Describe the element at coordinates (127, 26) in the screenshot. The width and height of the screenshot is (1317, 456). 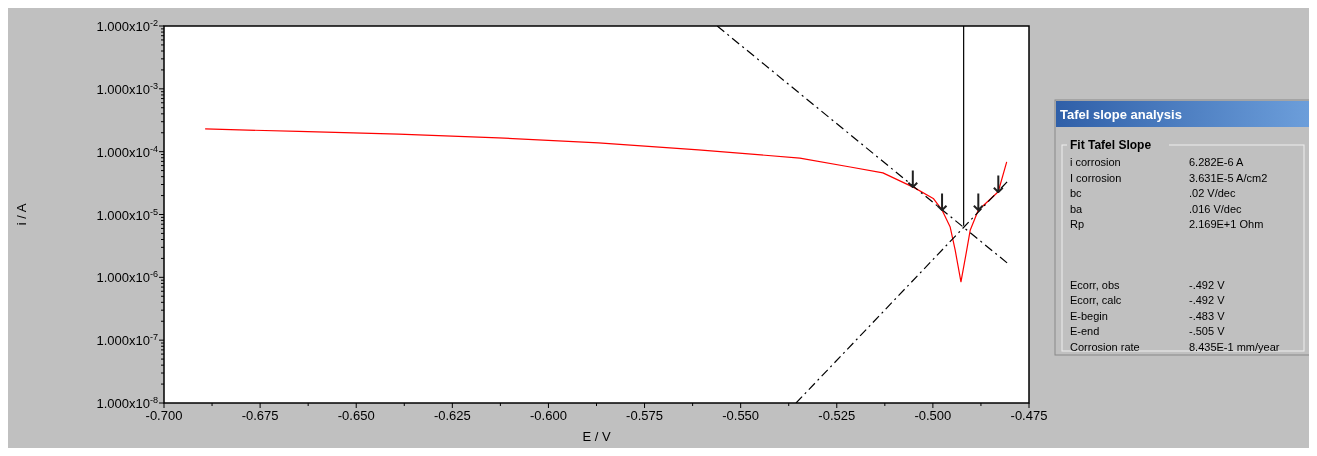
I see `y-tick-label: 1.000x10$^{-2}$` at that location.